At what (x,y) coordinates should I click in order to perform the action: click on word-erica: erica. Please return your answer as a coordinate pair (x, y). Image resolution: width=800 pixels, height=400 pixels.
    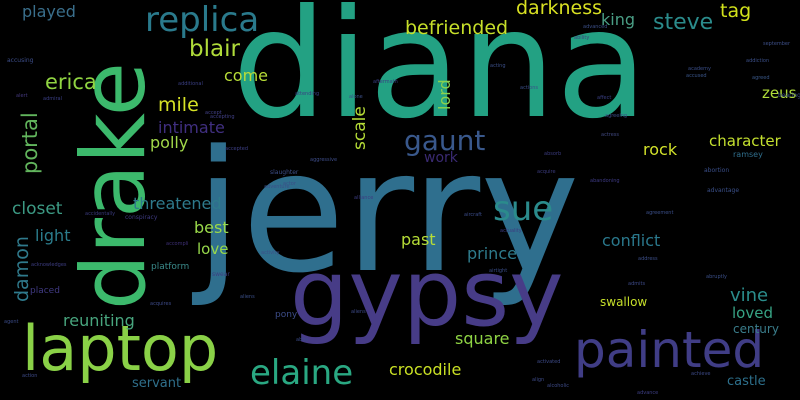
    Looking at the image, I should click on (71, 82).